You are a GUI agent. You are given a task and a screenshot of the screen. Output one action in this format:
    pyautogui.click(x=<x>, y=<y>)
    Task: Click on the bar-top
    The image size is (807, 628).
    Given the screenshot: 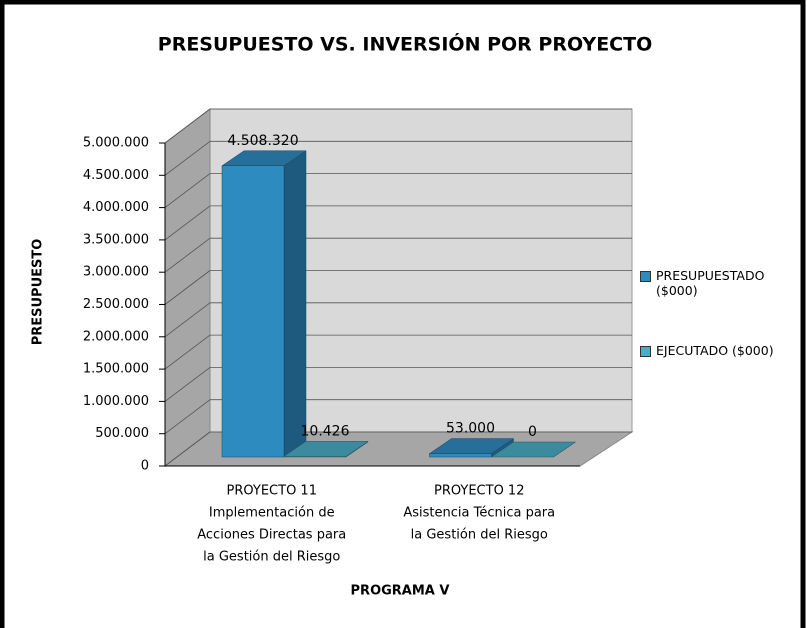 What is the action you would take?
    pyautogui.click(x=533, y=449)
    